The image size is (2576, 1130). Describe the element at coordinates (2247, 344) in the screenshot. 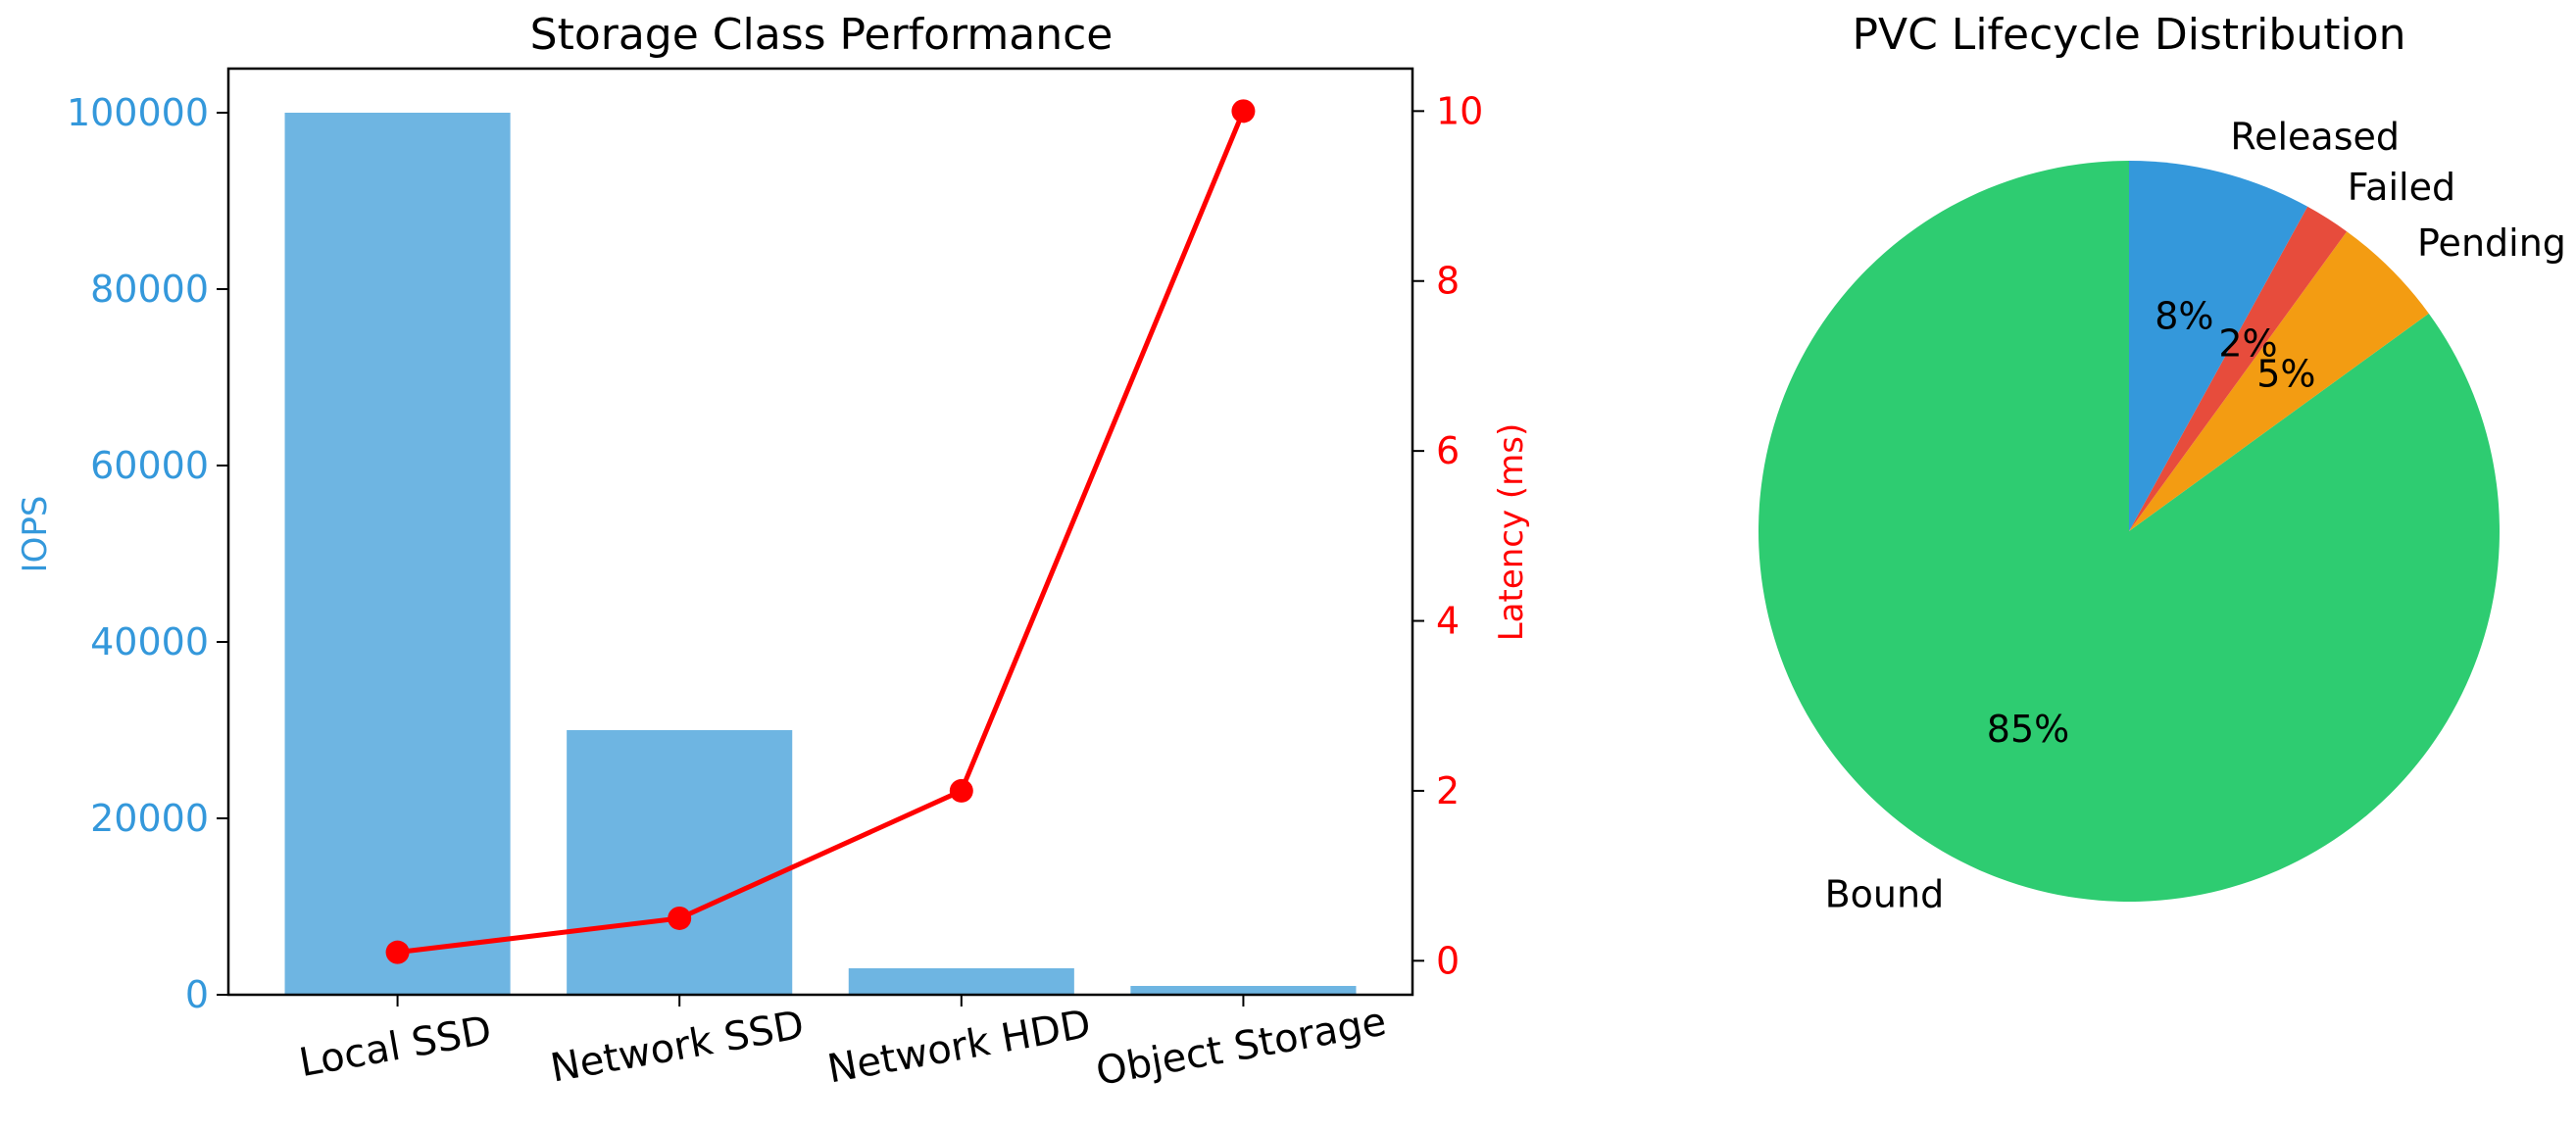

I see `pie-pct-failed: 2%` at that location.